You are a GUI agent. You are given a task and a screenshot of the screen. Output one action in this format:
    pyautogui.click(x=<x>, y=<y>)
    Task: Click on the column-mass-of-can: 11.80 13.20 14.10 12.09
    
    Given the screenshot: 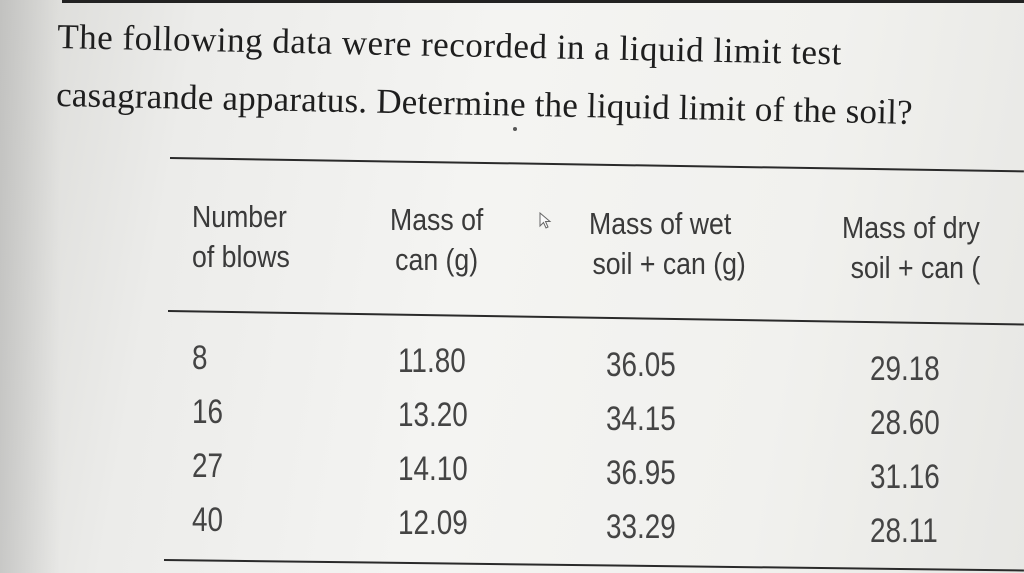 What is the action you would take?
    pyautogui.click(x=433, y=442)
    